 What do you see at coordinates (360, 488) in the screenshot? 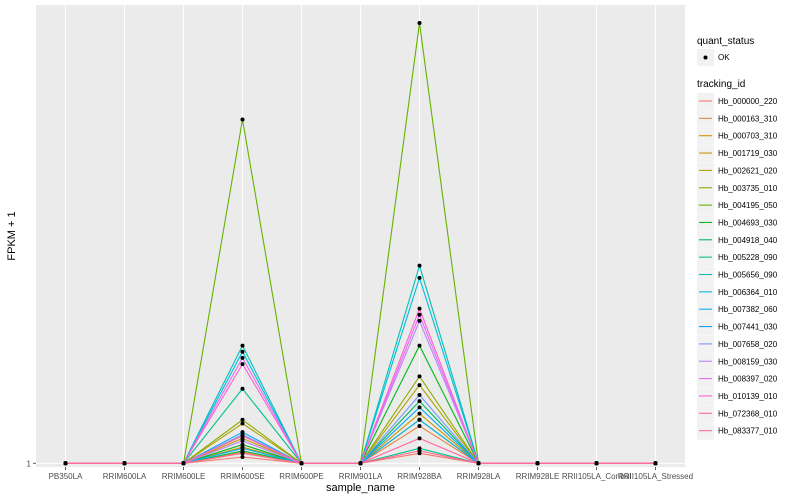
I see `x-axis-title: sample_name` at bounding box center [360, 488].